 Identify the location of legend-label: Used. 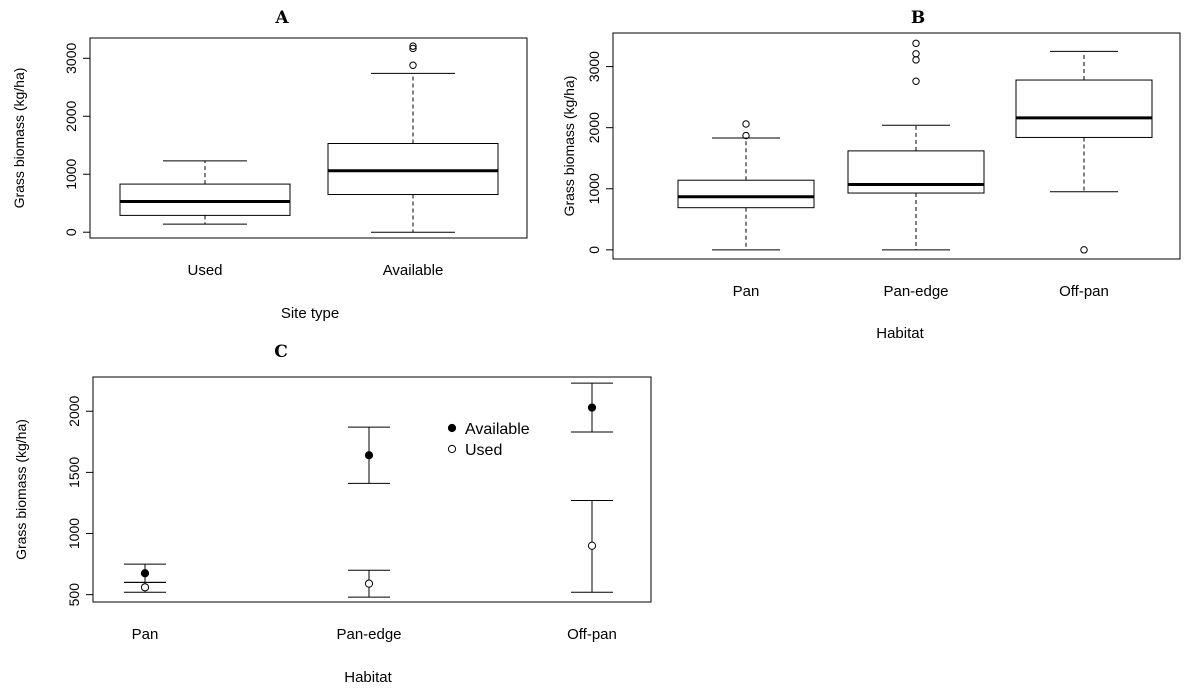
(483, 450).